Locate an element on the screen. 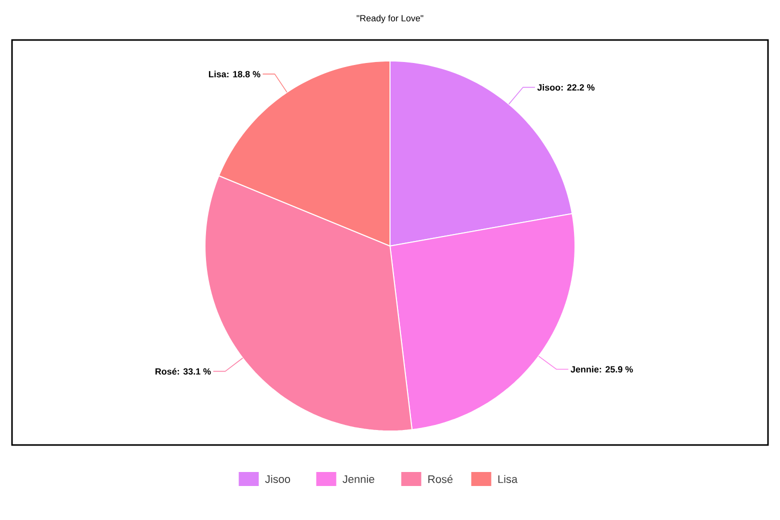 Image resolution: width=780 pixels, height=520 pixels. legend-label: Lisa is located at coordinates (508, 479).